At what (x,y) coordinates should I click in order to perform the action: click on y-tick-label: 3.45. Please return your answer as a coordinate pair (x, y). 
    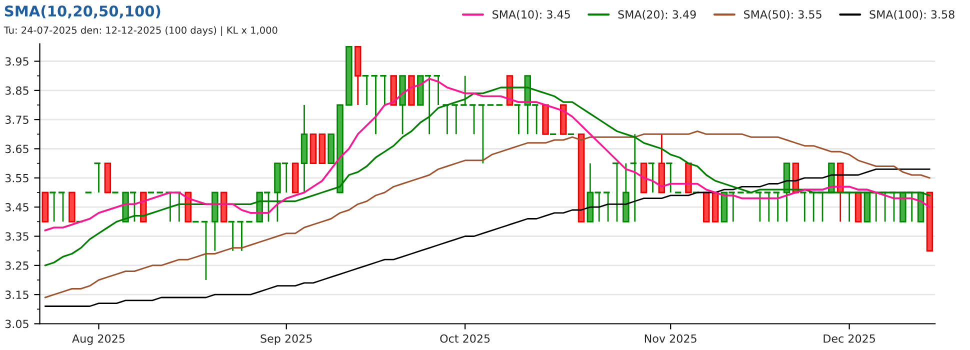
    Looking at the image, I should click on (16, 207).